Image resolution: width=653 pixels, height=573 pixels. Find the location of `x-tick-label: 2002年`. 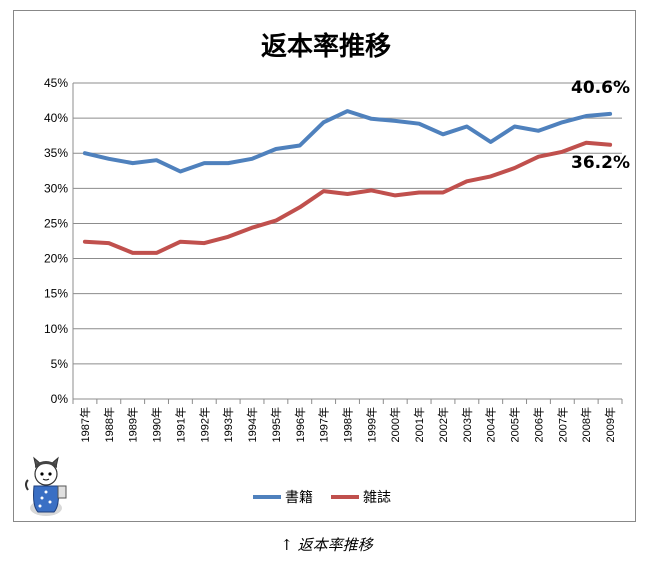

x-tick-label: 2002年 is located at coordinates (443, 424).